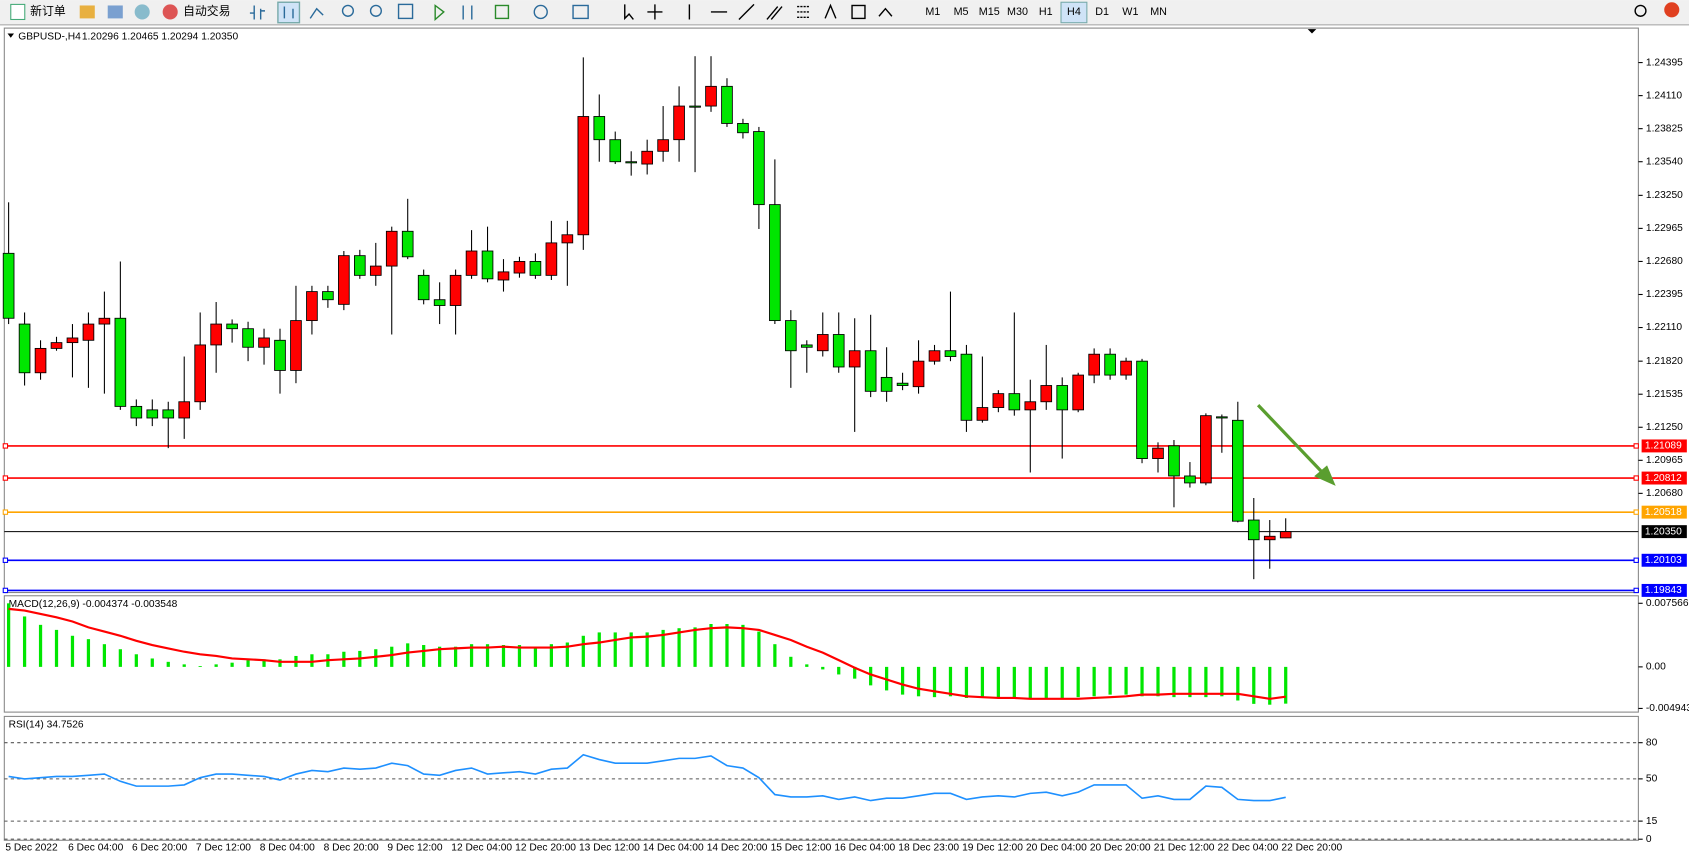 The image size is (1689, 863). What do you see at coordinates (1158, 12) in the screenshot?
I see `timeframe-button: MN` at bounding box center [1158, 12].